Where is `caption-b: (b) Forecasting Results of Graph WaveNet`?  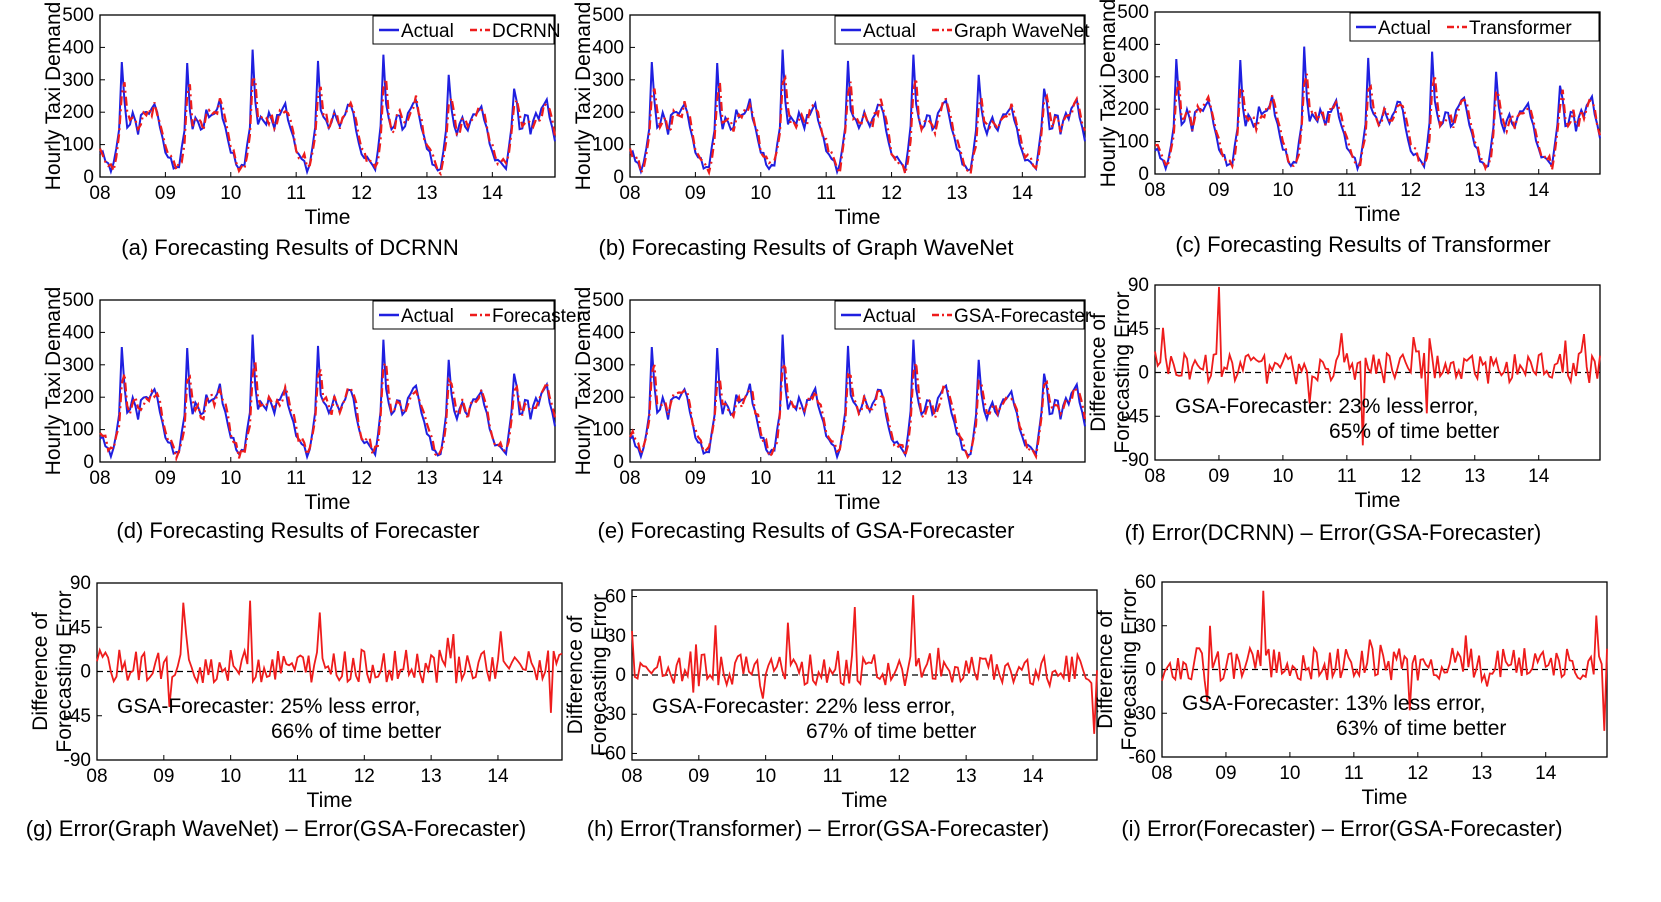
caption-b: (b) Forecasting Results of Graph WaveNet is located at coordinates (806, 247).